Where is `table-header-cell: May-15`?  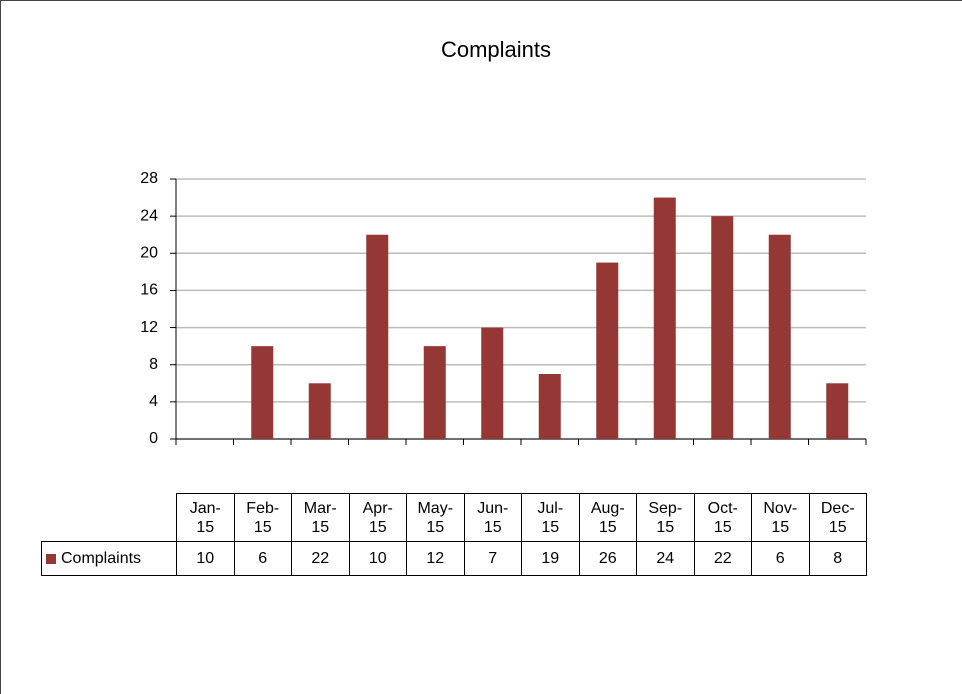 table-header-cell: May-15 is located at coordinates (435, 517).